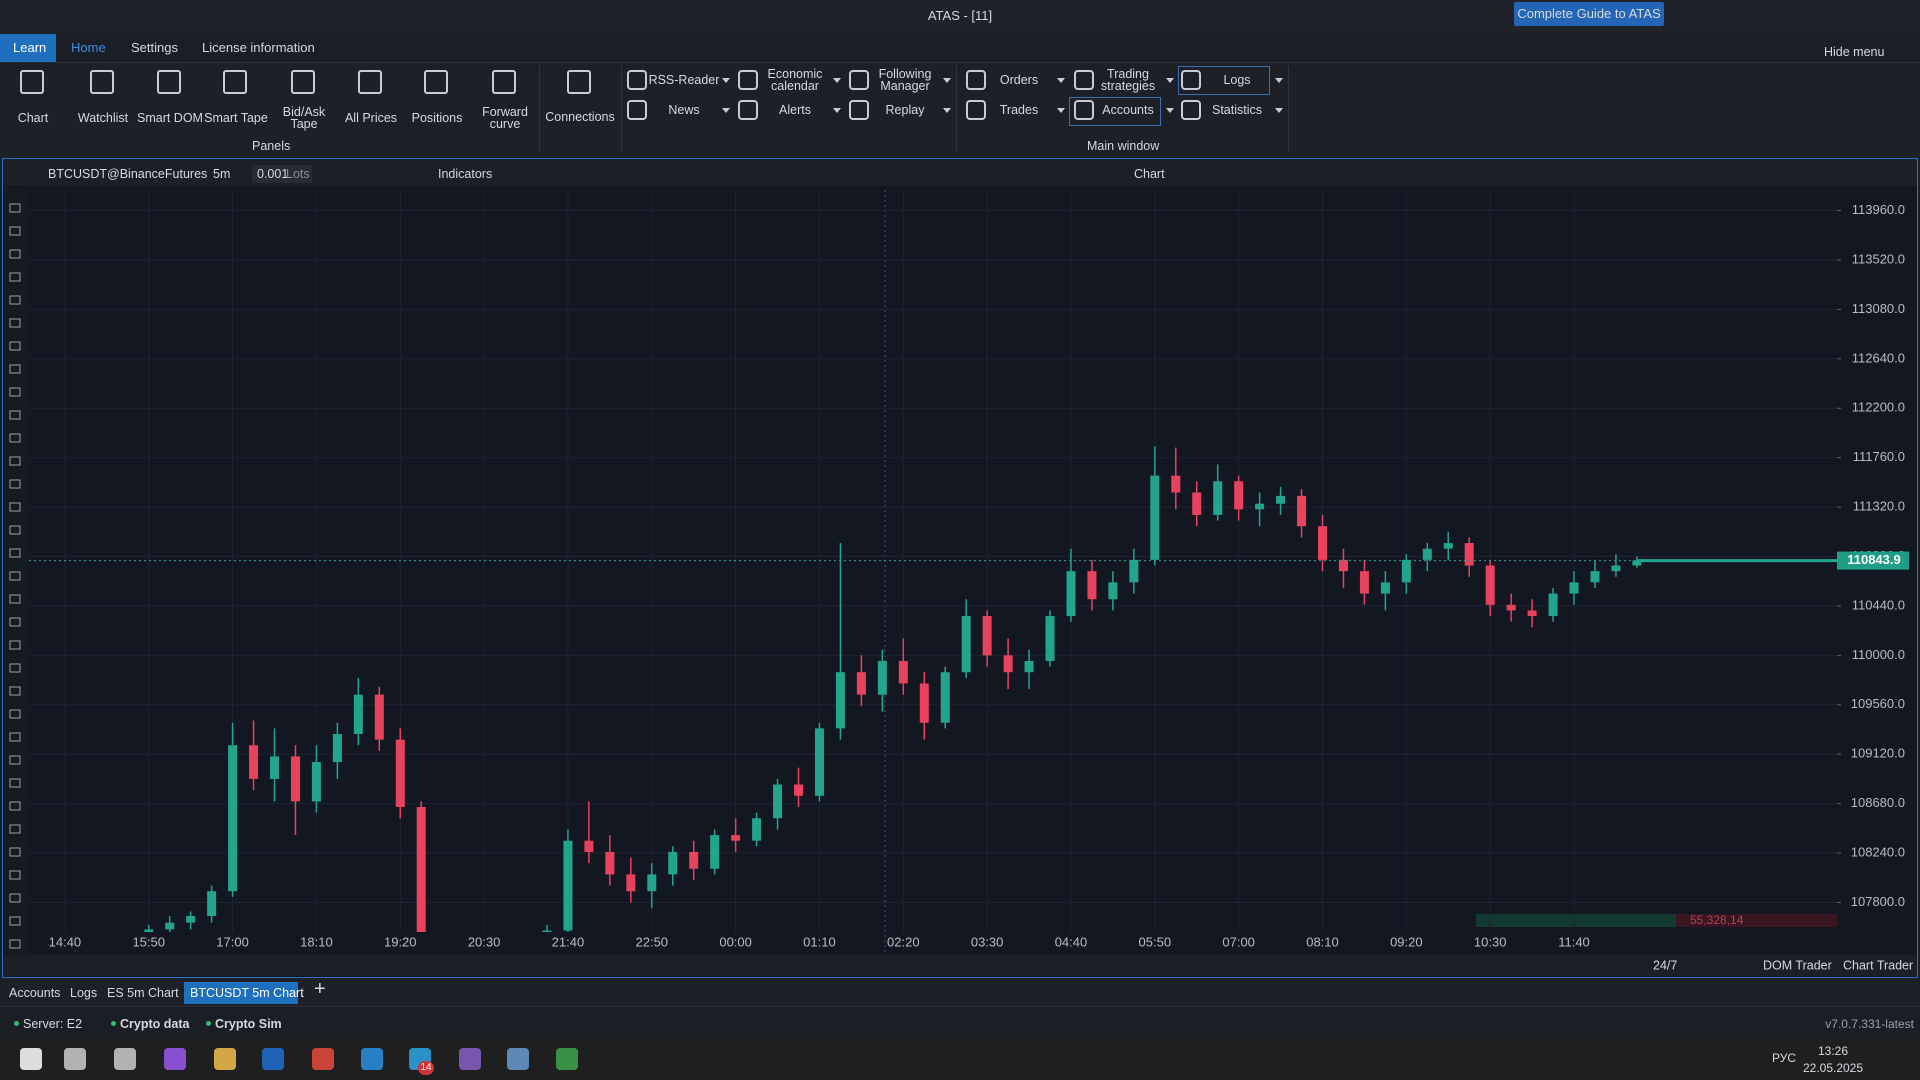  I want to click on ribbon-item: Trades, so click(1019, 110).